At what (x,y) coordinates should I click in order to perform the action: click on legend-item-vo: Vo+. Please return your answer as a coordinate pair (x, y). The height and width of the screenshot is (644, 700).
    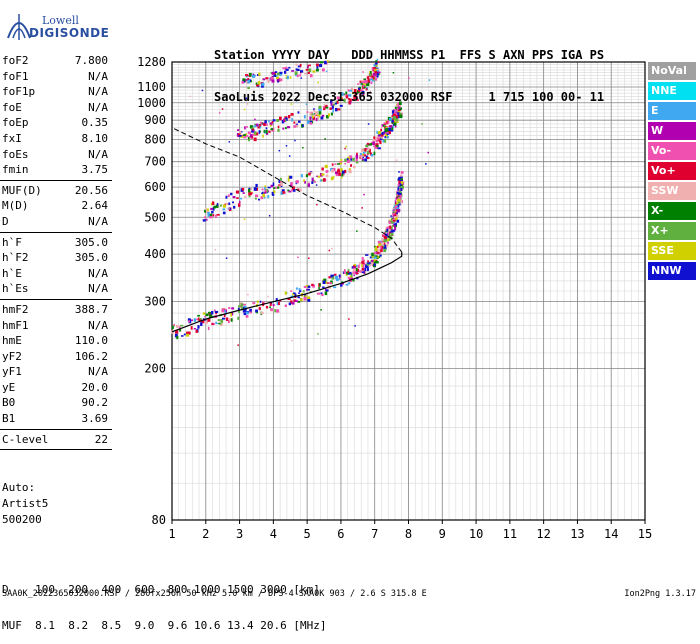
    Looking at the image, I should click on (672, 171).